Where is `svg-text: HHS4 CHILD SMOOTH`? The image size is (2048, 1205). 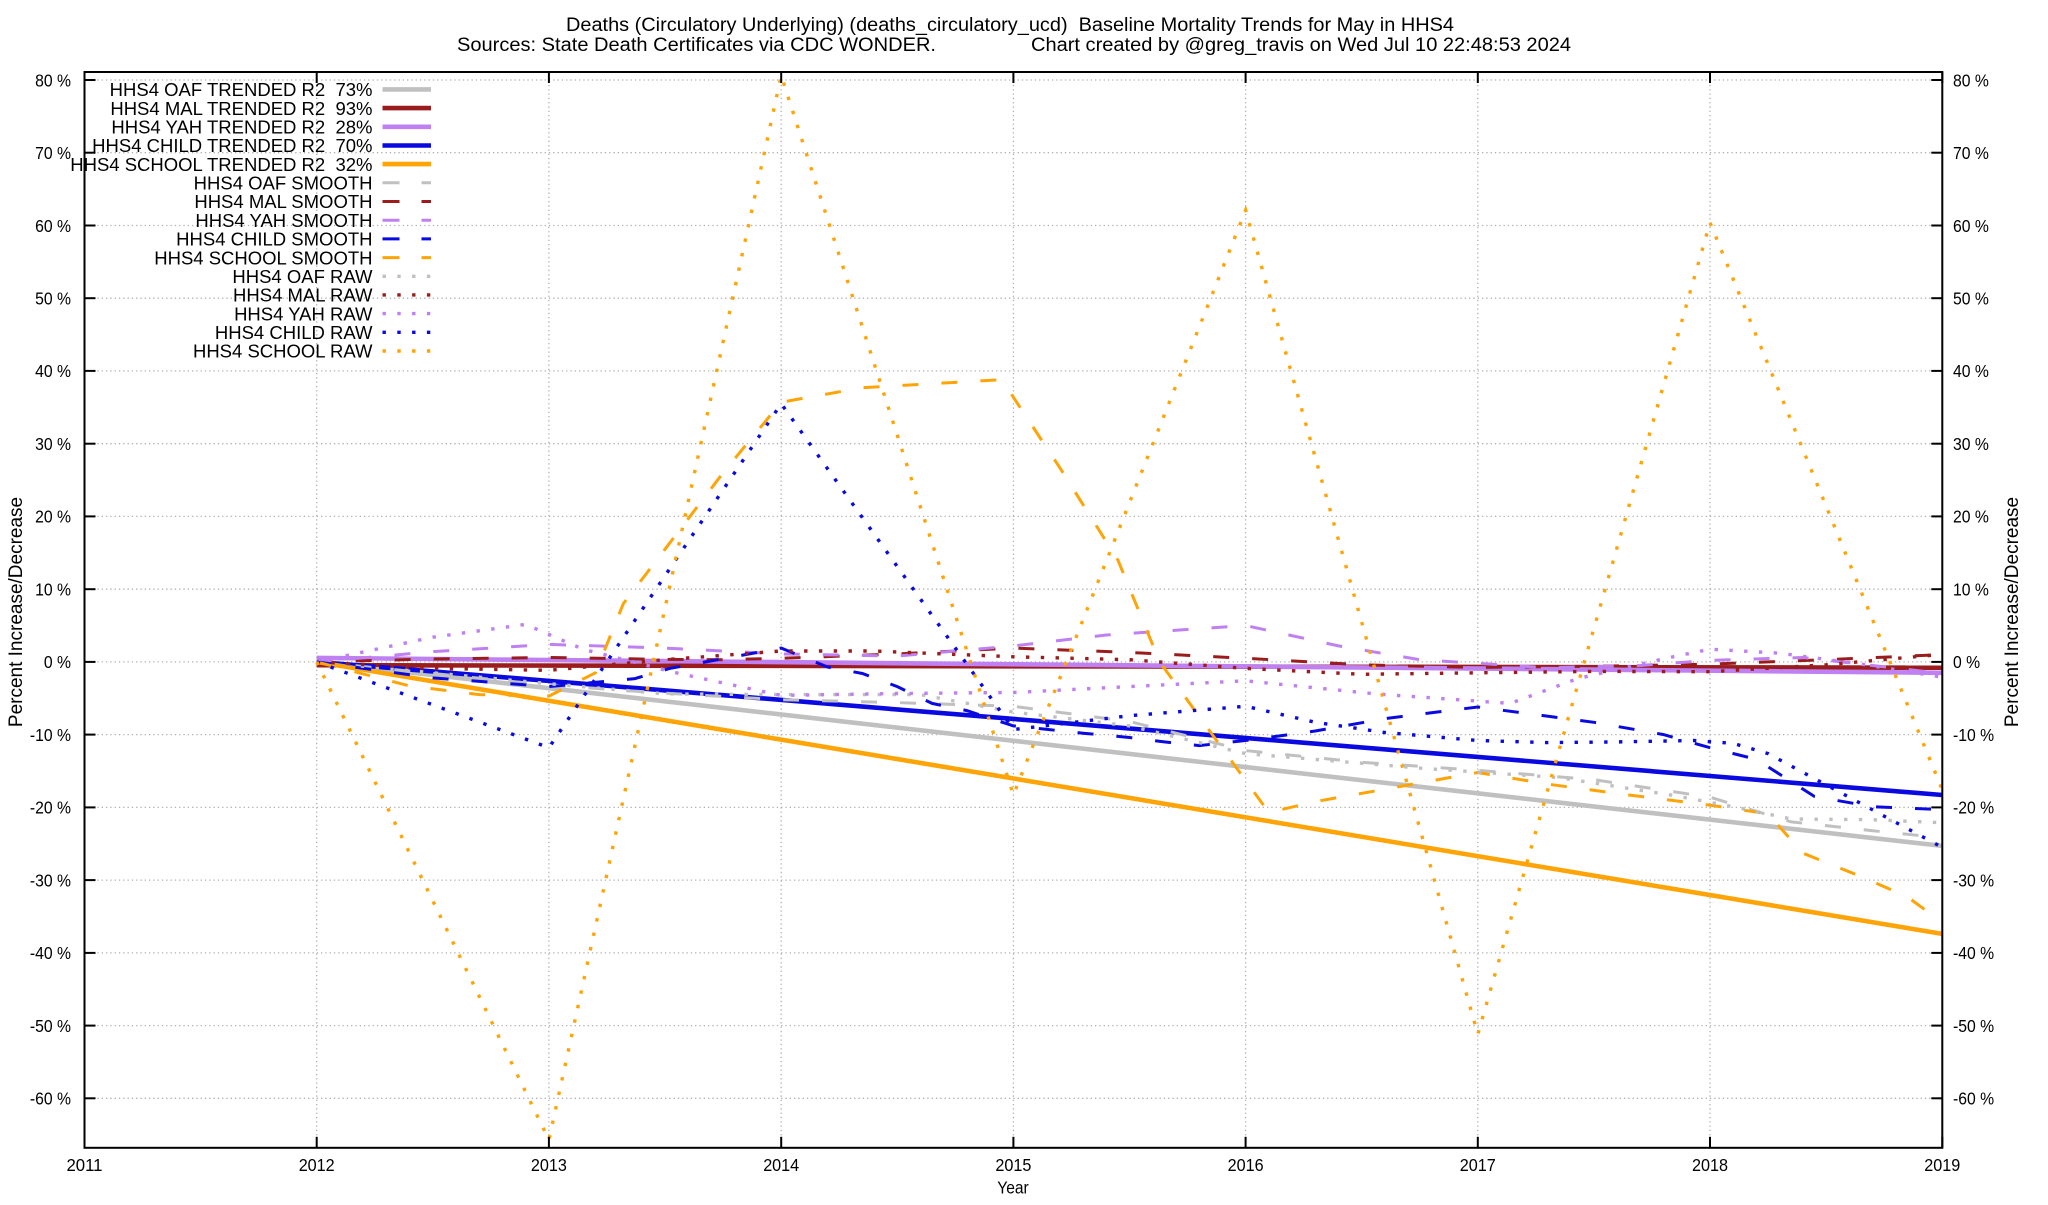
svg-text: HHS4 CHILD SMOOTH is located at coordinates (274, 239).